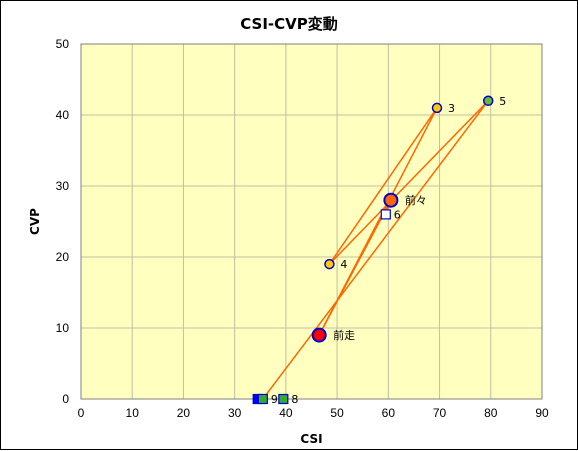  I want to click on x-tick-label: 40, so click(286, 413).